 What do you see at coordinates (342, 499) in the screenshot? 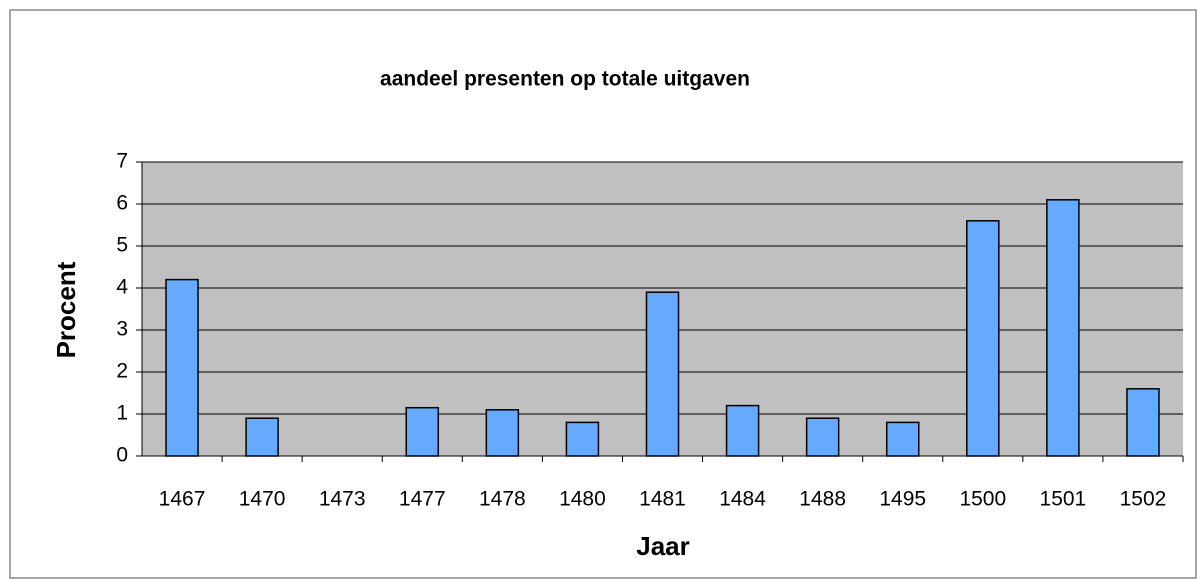
I see `x-tick-label: 1473` at bounding box center [342, 499].